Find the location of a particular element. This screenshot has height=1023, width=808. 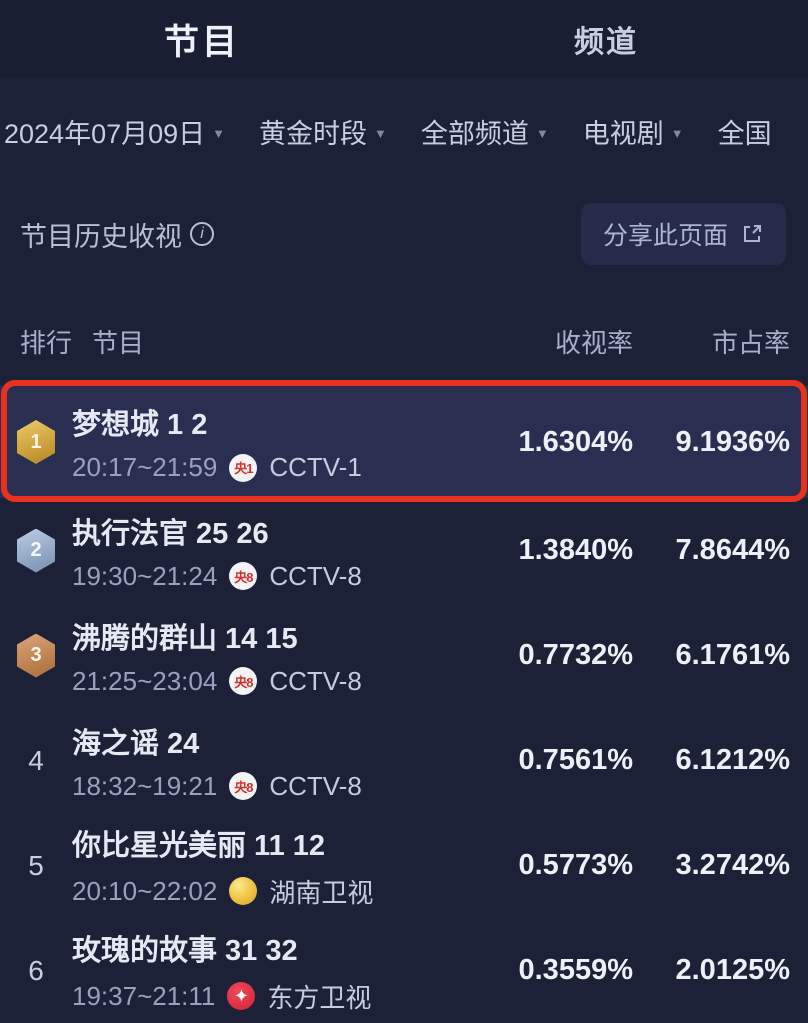

filter-region: 全国 is located at coordinates (745, 131).